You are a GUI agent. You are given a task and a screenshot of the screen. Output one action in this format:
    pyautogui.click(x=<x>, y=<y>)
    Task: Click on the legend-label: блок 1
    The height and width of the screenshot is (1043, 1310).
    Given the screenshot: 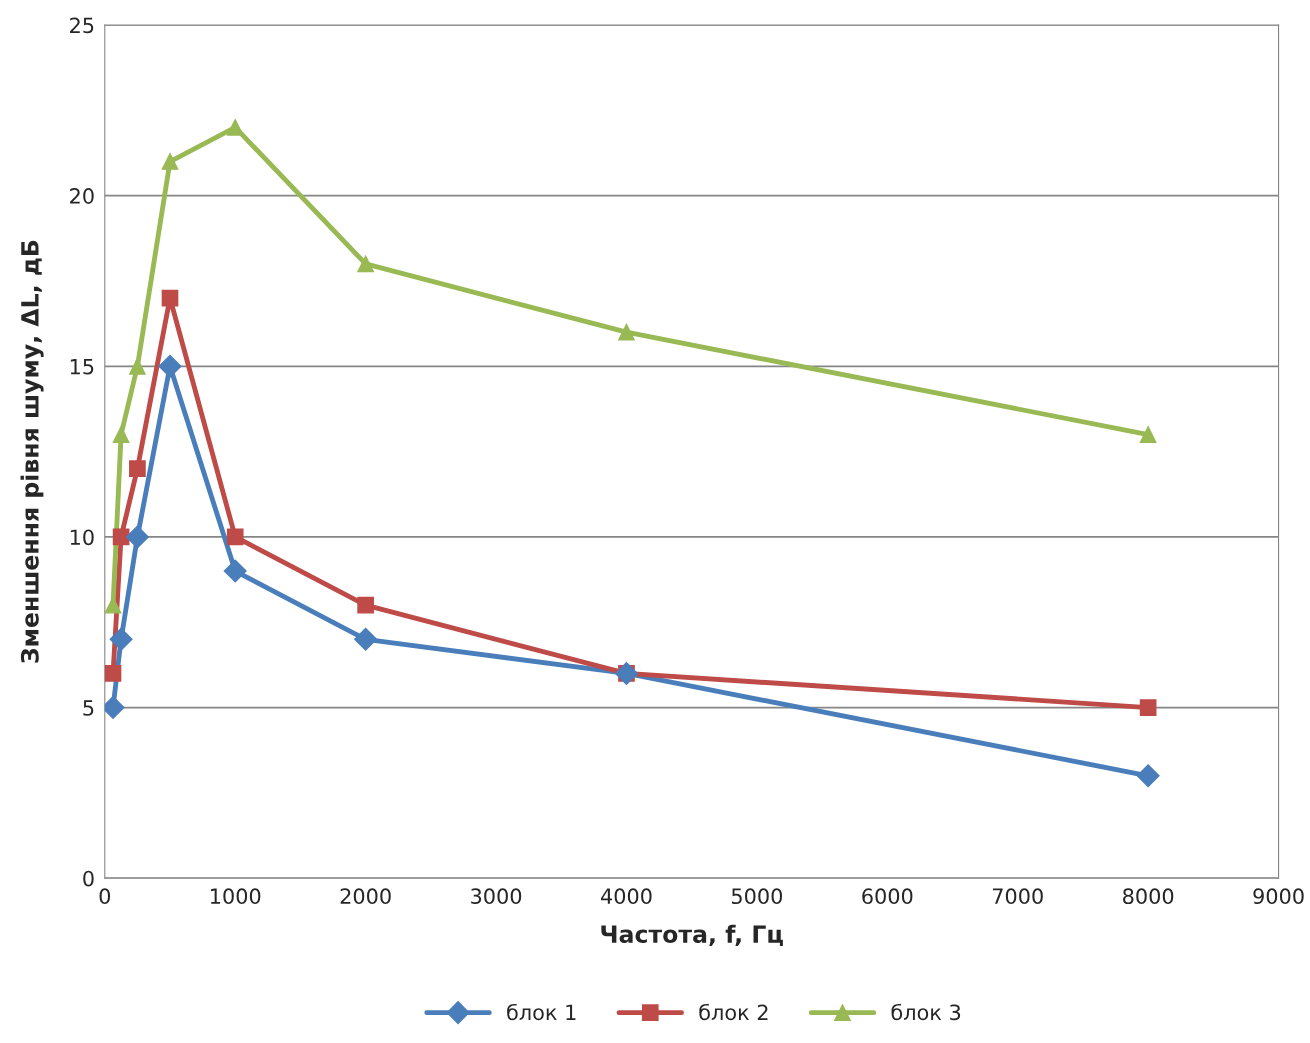 What is the action you would take?
    pyautogui.click(x=541, y=1012)
    